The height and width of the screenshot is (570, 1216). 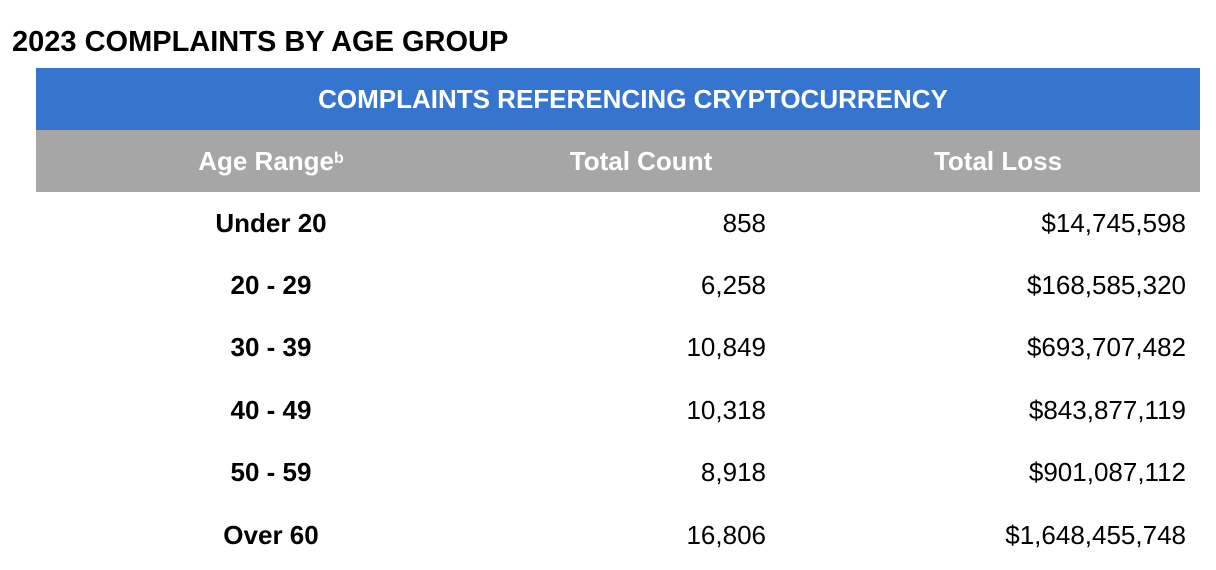 I want to click on column-header-age-range: Age Range b, so click(x=271, y=160).